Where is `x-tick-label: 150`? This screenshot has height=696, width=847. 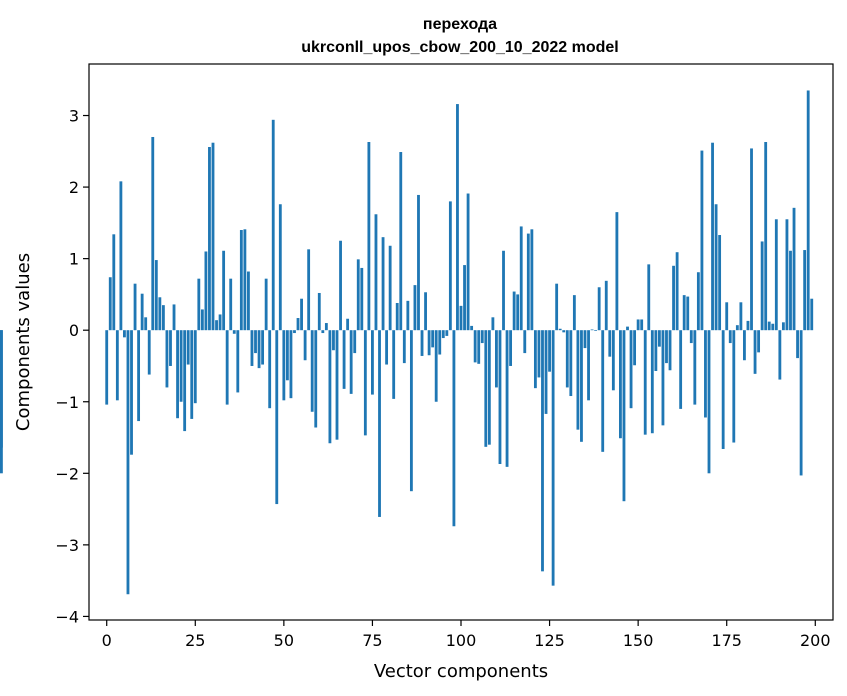 x-tick-label: 150 is located at coordinates (638, 640).